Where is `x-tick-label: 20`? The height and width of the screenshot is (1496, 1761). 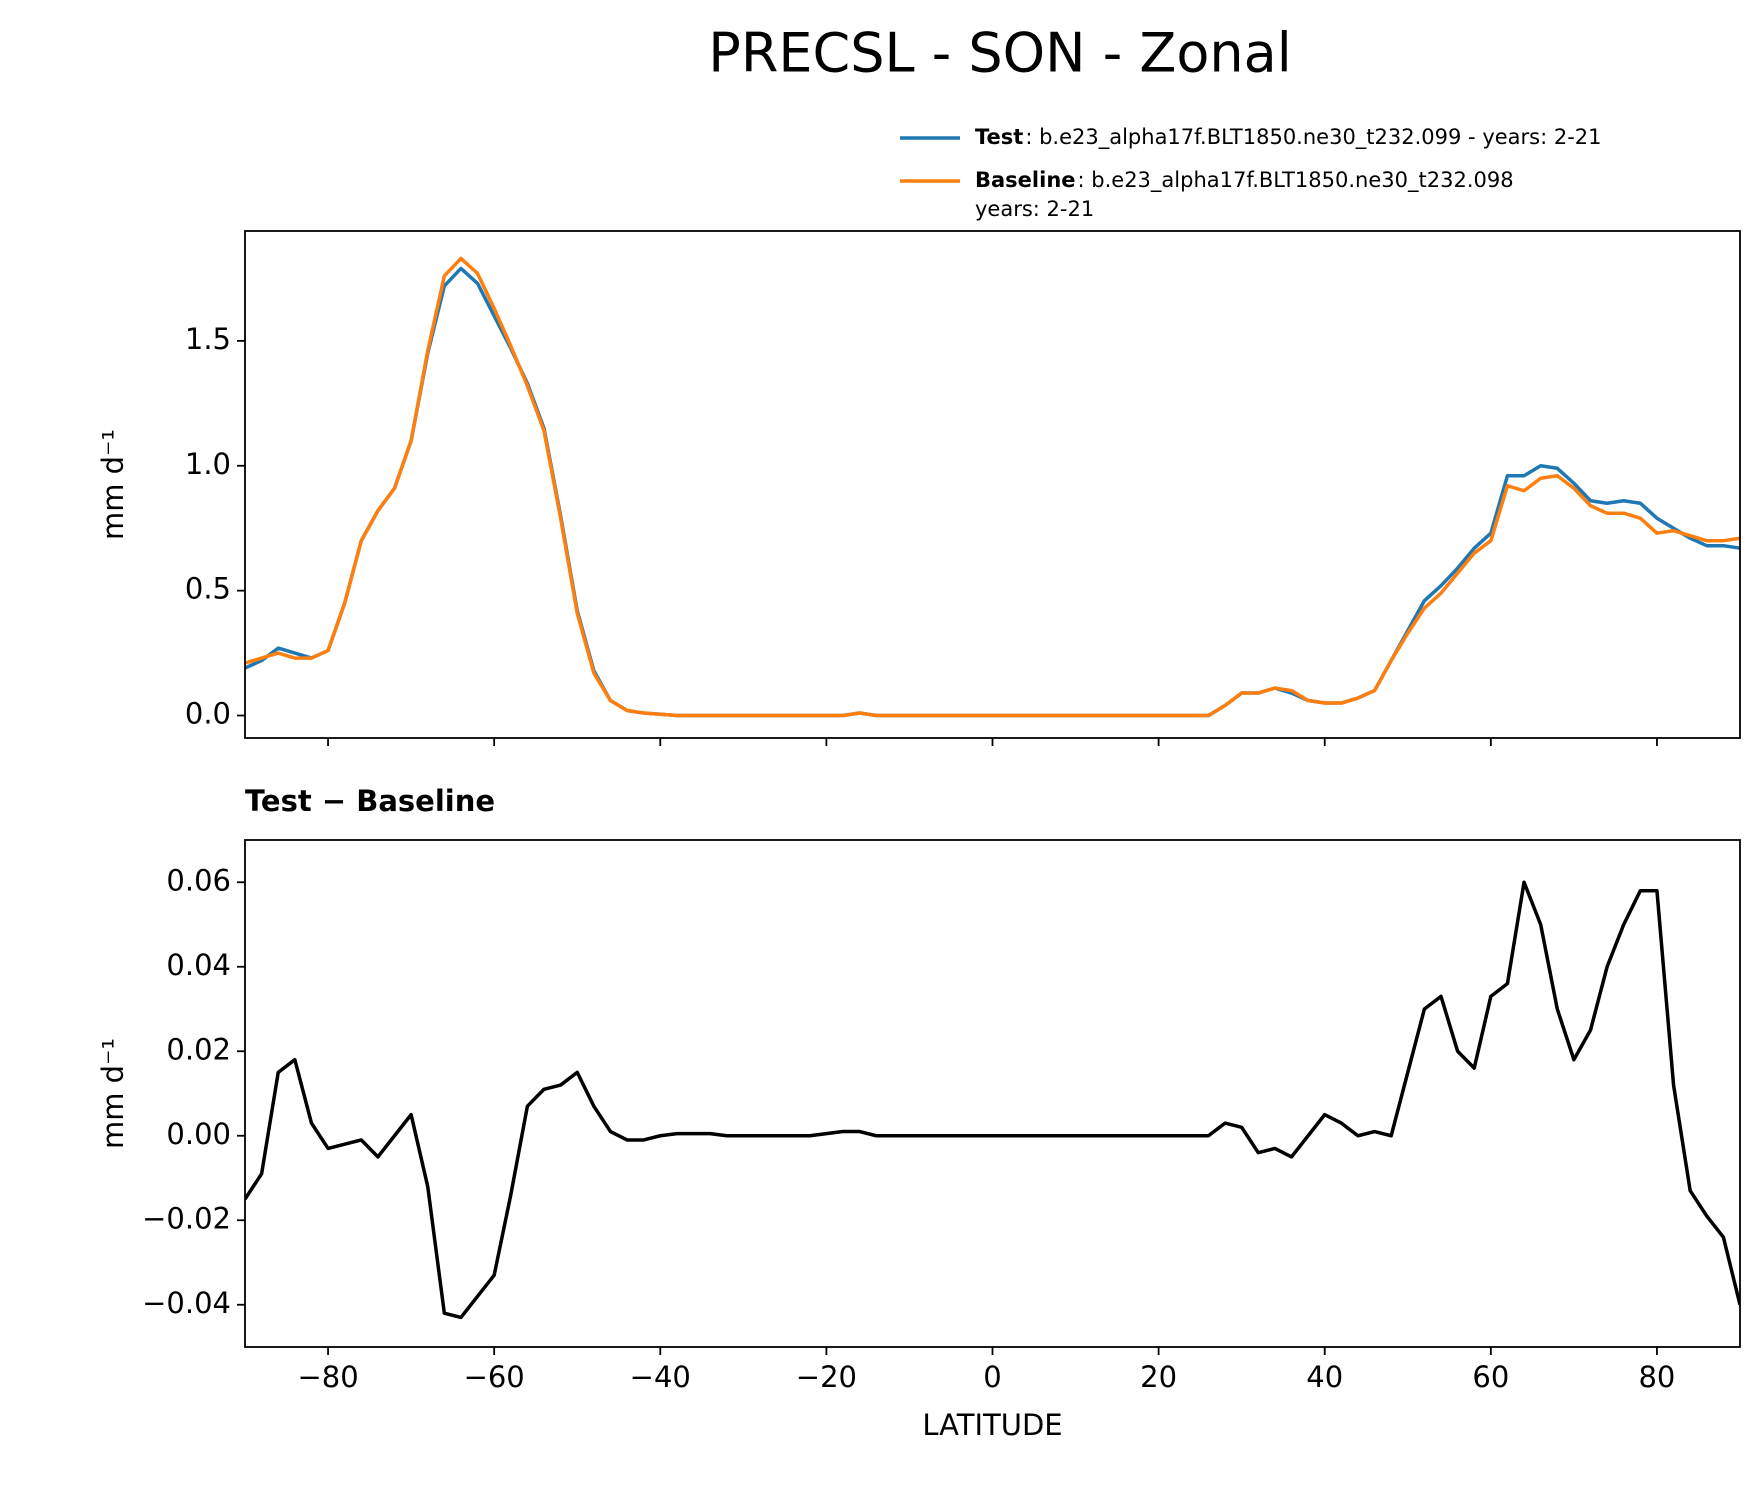 x-tick-label: 20 is located at coordinates (1158, 1377).